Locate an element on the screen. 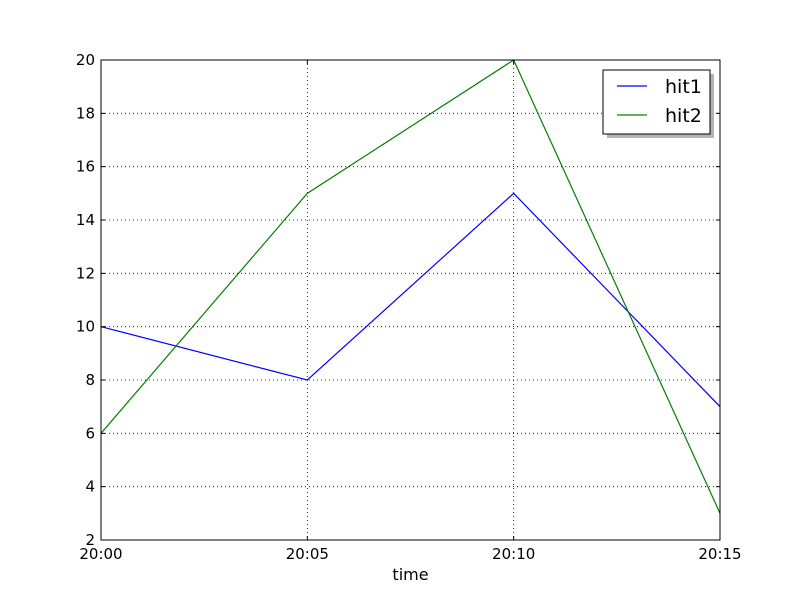 The width and height of the screenshot is (800, 604). y-tick-label: 16 is located at coordinates (85, 167).